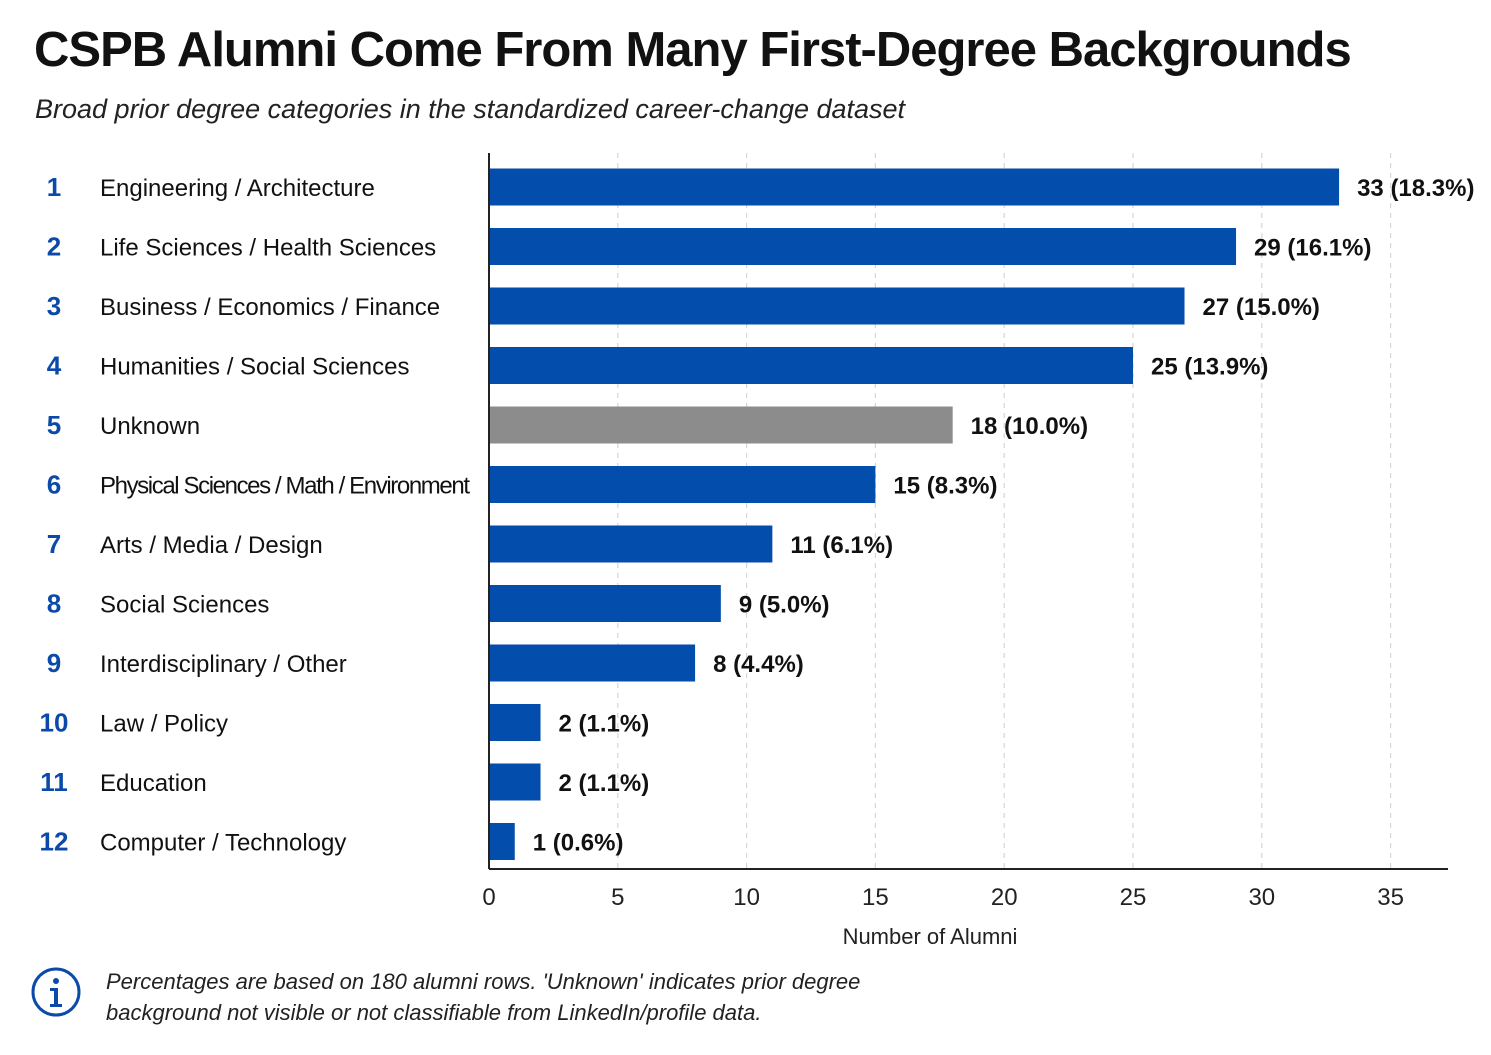 The height and width of the screenshot is (1055, 1491). I want to click on x-tick-label: 15, so click(875, 897).